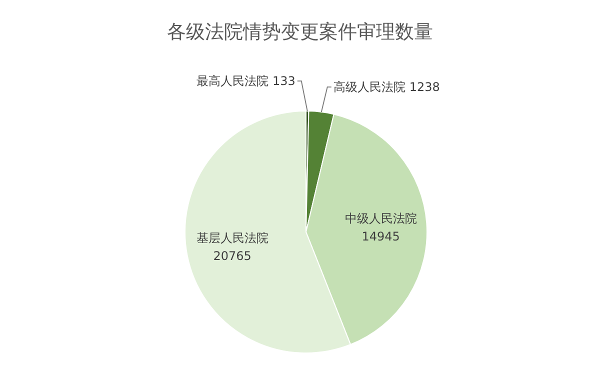 The height and width of the screenshot is (382, 600). I want to click on slice-label: 基层人民法院, so click(232, 238).